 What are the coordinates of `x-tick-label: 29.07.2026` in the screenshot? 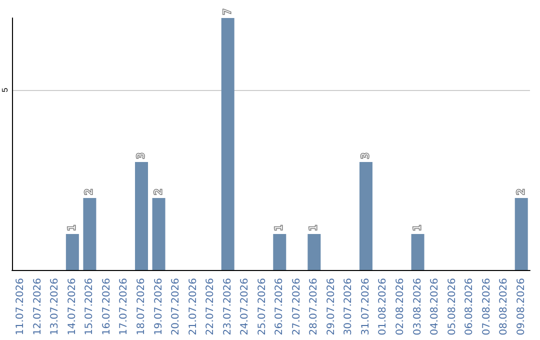 It's located at (331, 307).